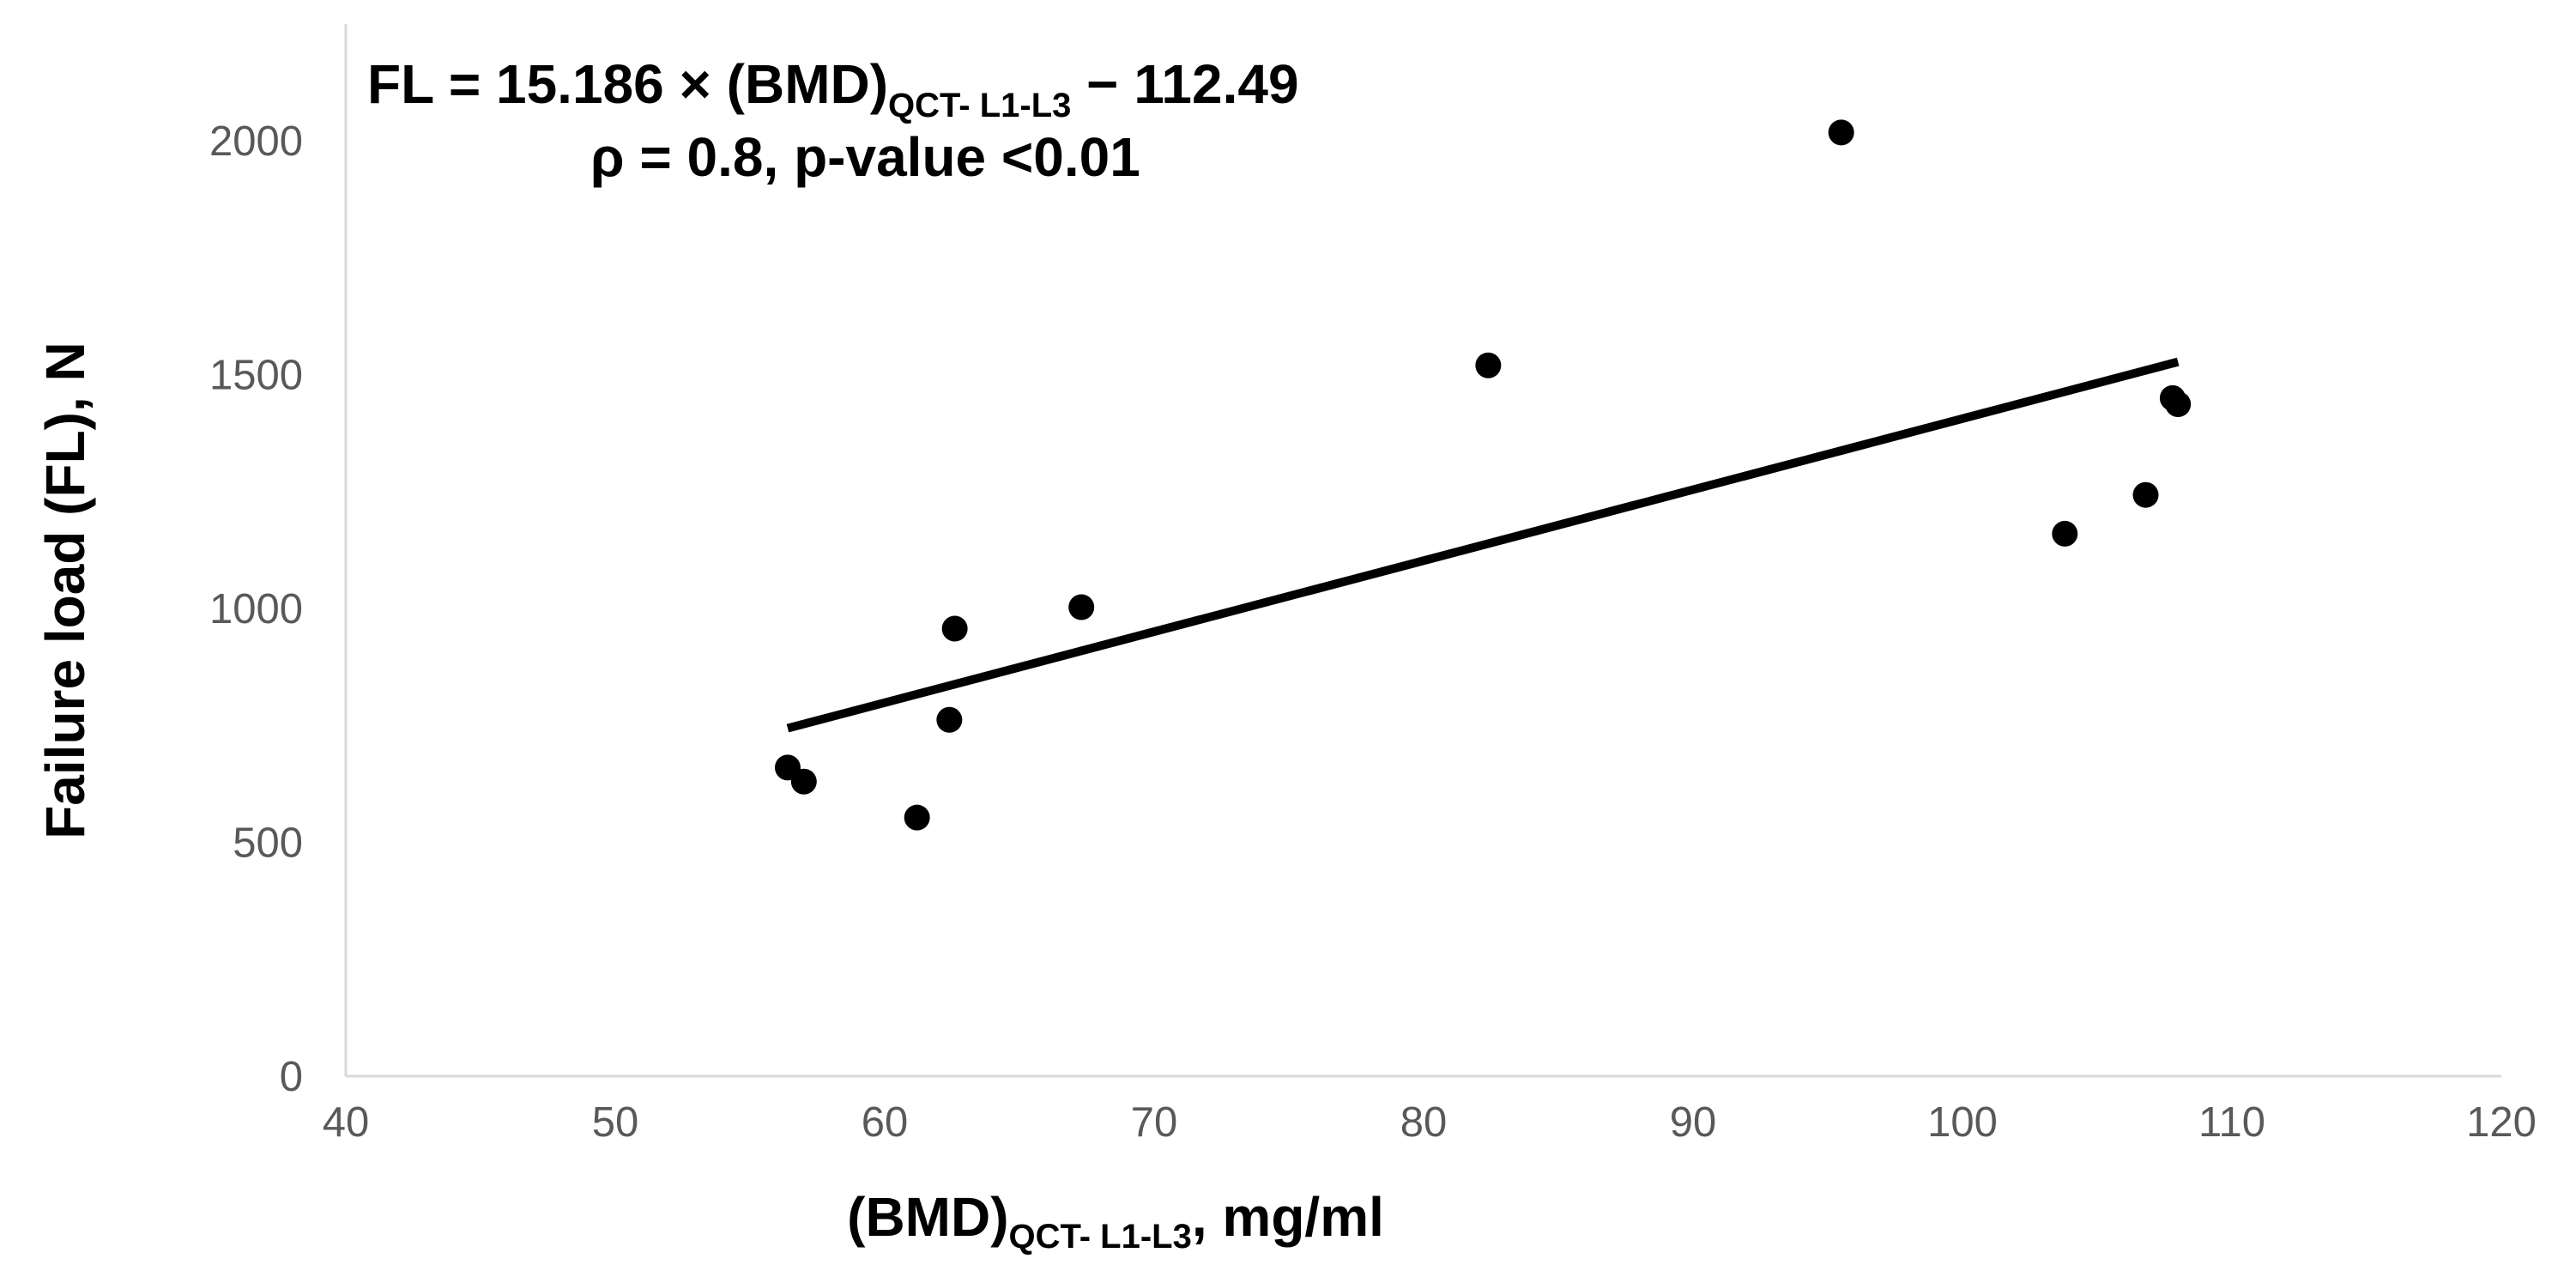 This screenshot has height=1283, width=2576. I want to click on equation-subscript: QCT- L1-L3, so click(979, 106).